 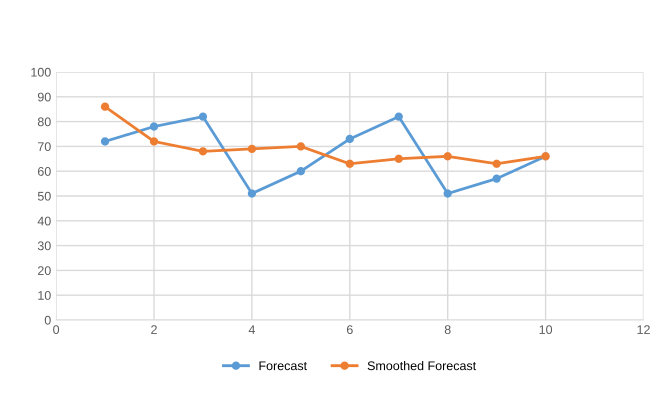 What do you see at coordinates (44, 97) in the screenshot?
I see `y-tick-label: 90` at bounding box center [44, 97].